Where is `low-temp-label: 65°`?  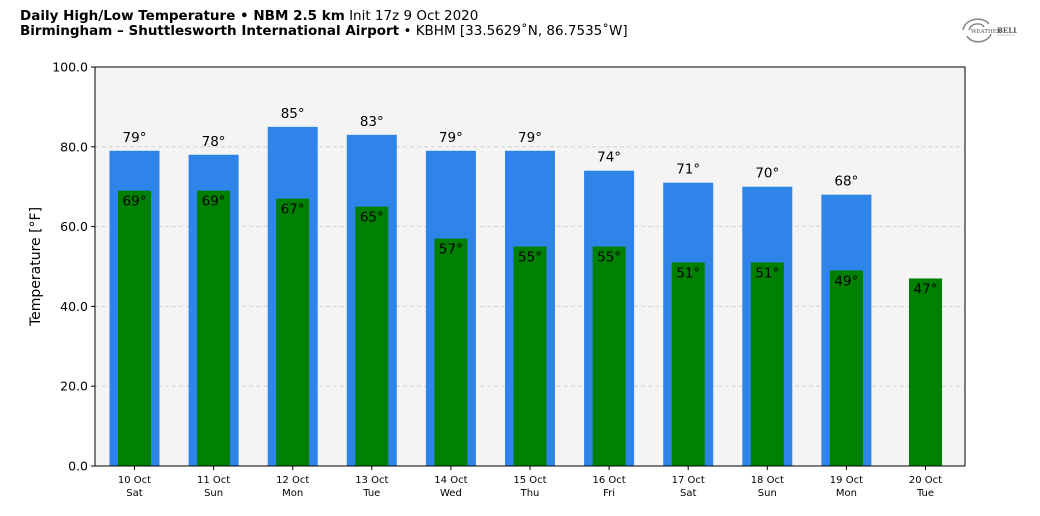 low-temp-label: 65° is located at coordinates (372, 218).